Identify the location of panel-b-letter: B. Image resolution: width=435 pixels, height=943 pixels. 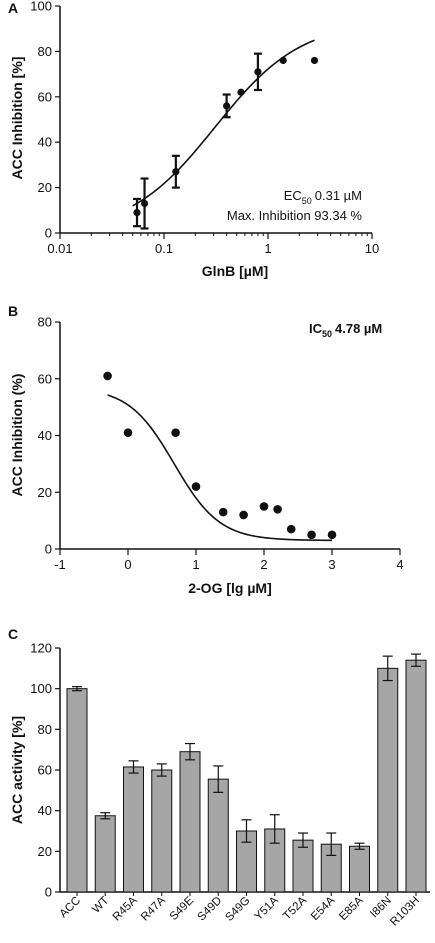
(13, 311).